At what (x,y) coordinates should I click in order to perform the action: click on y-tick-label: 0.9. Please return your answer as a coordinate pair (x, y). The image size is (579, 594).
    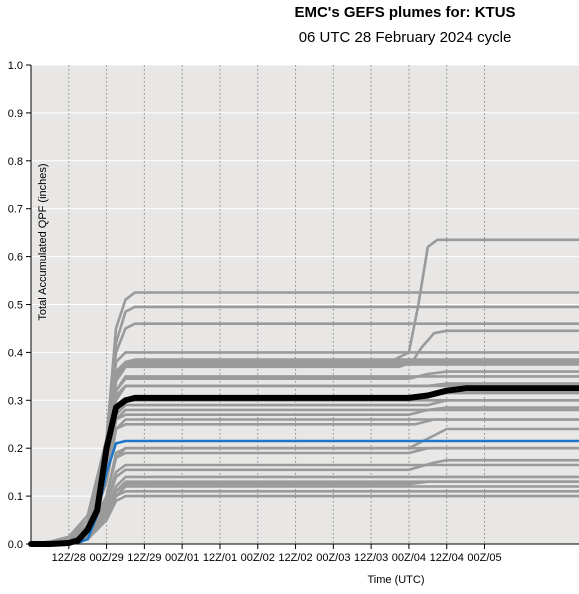
    Looking at the image, I should click on (15, 114).